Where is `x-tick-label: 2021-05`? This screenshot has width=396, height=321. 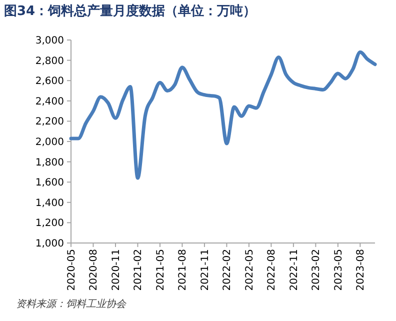 x-tick-label: 2021-05 is located at coordinates (160, 270).